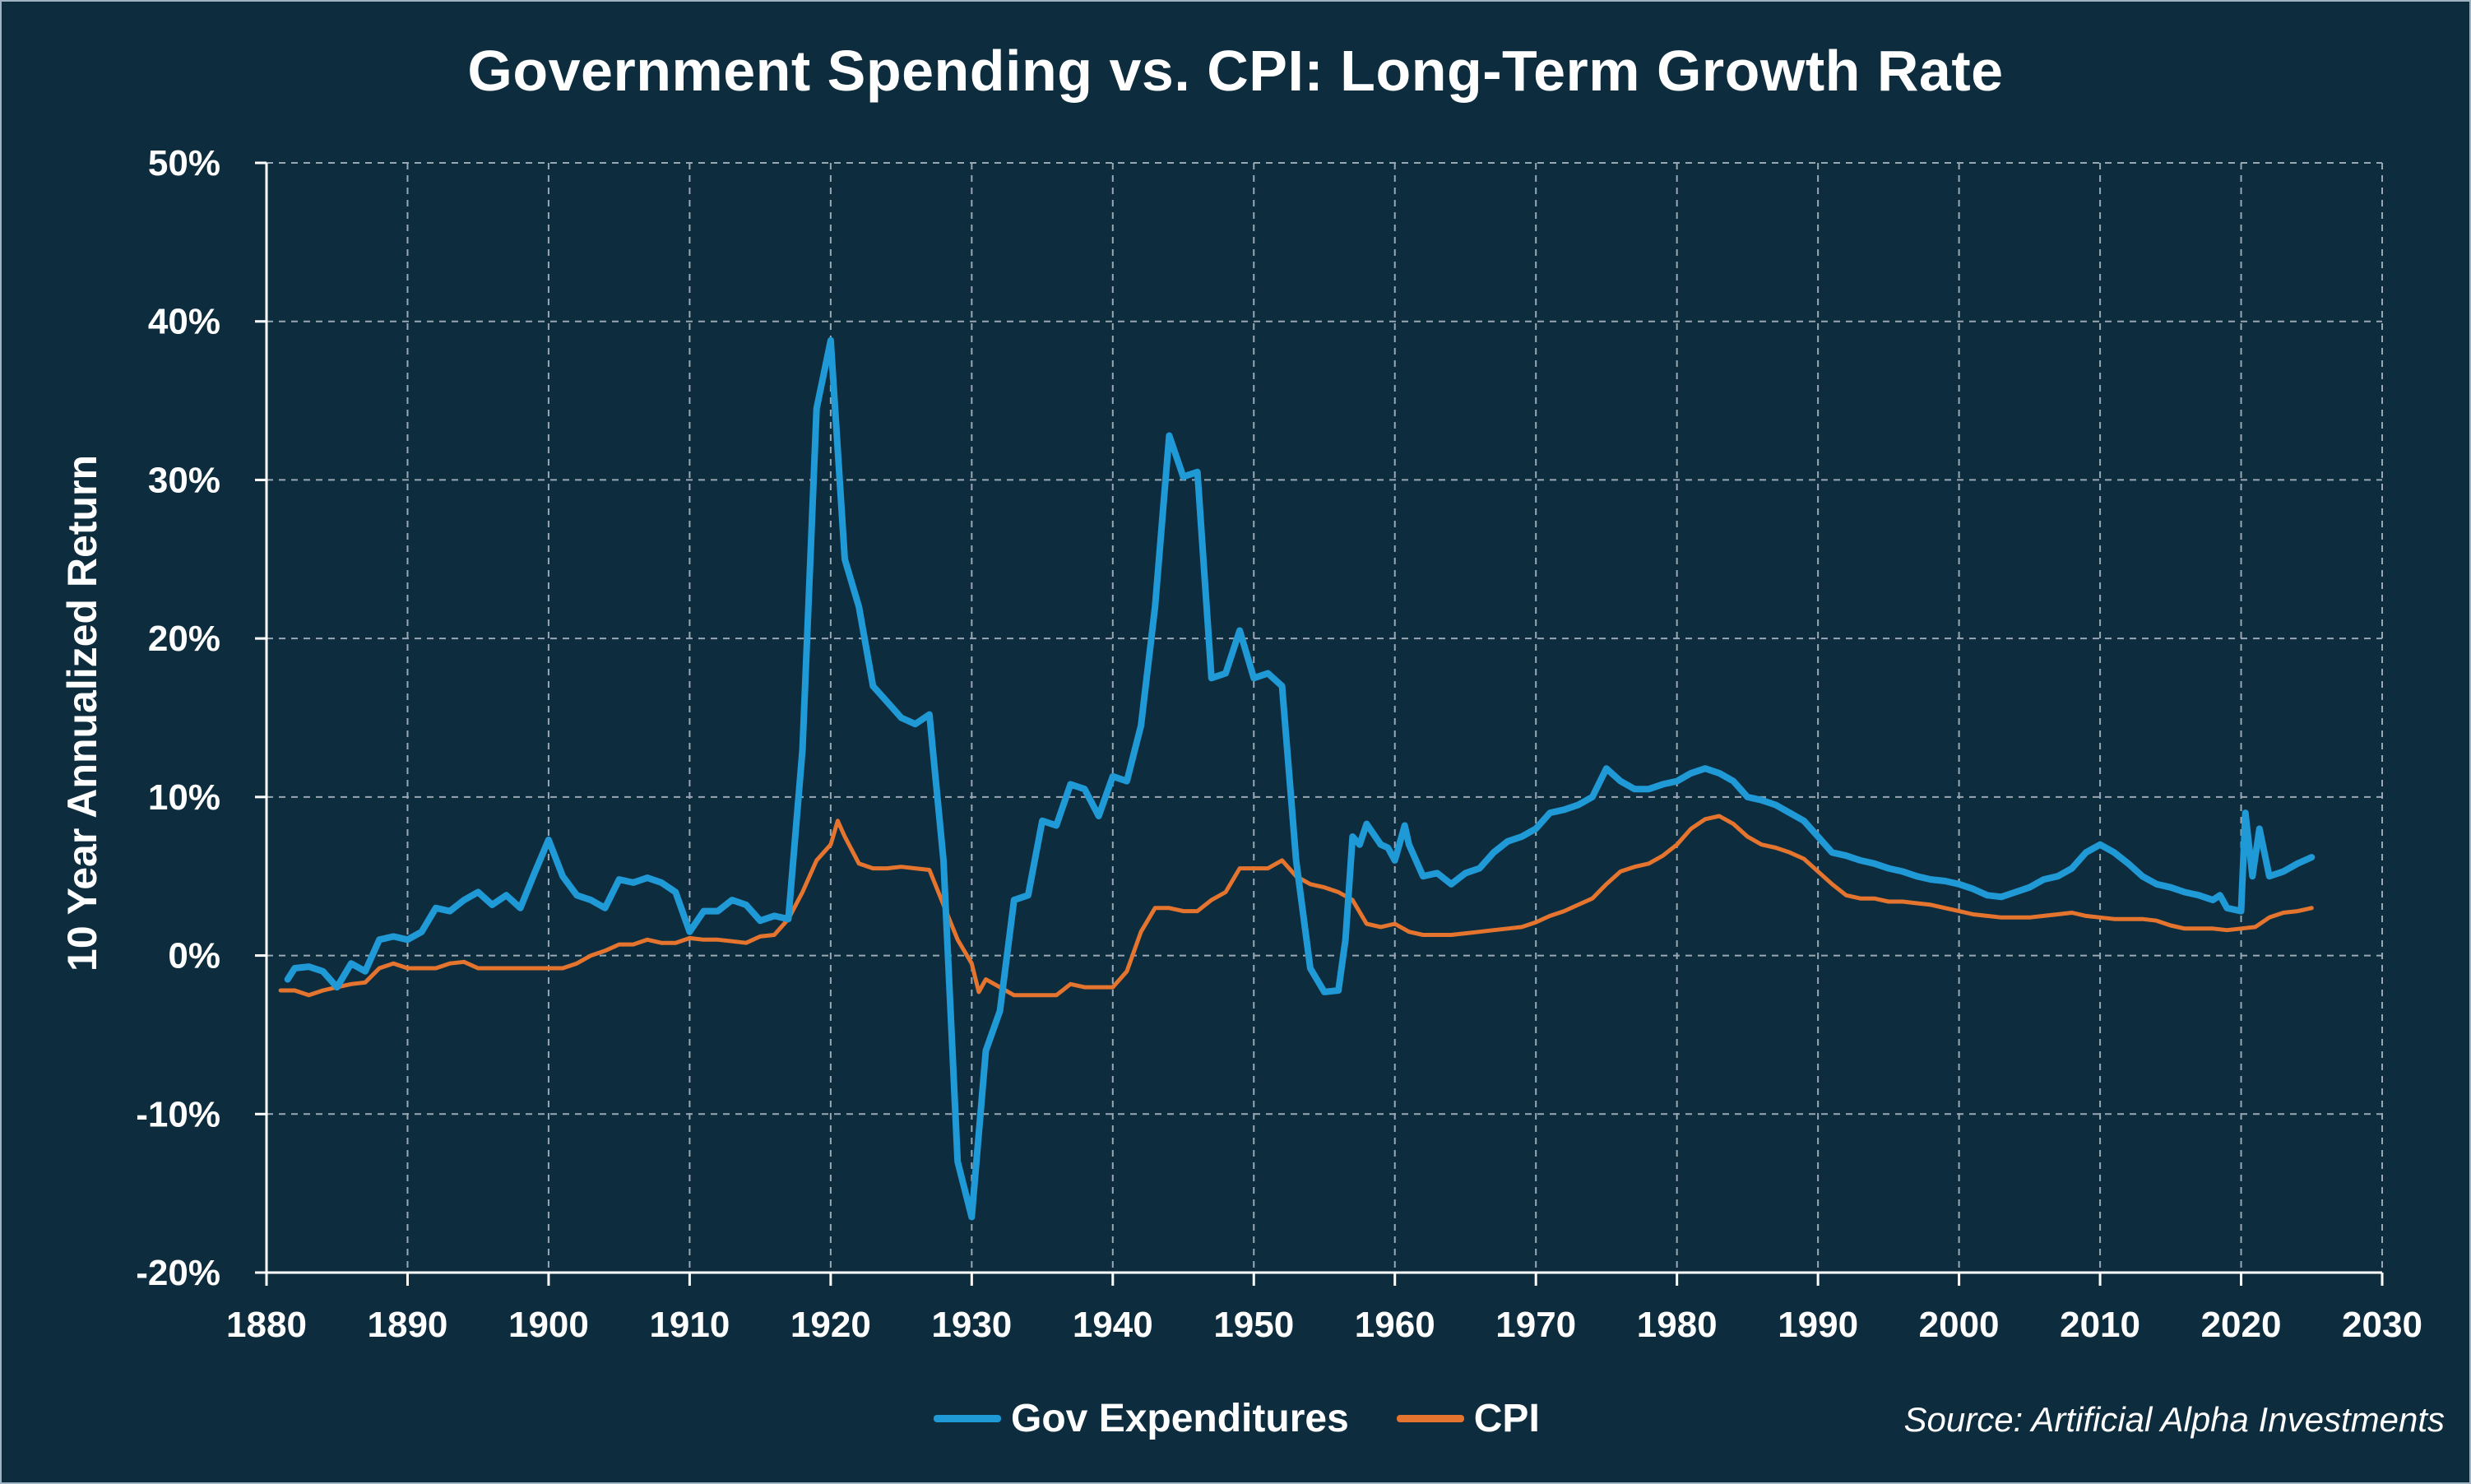 This screenshot has width=2471, height=1484. I want to click on x-tick-label: 1880, so click(266, 1325).